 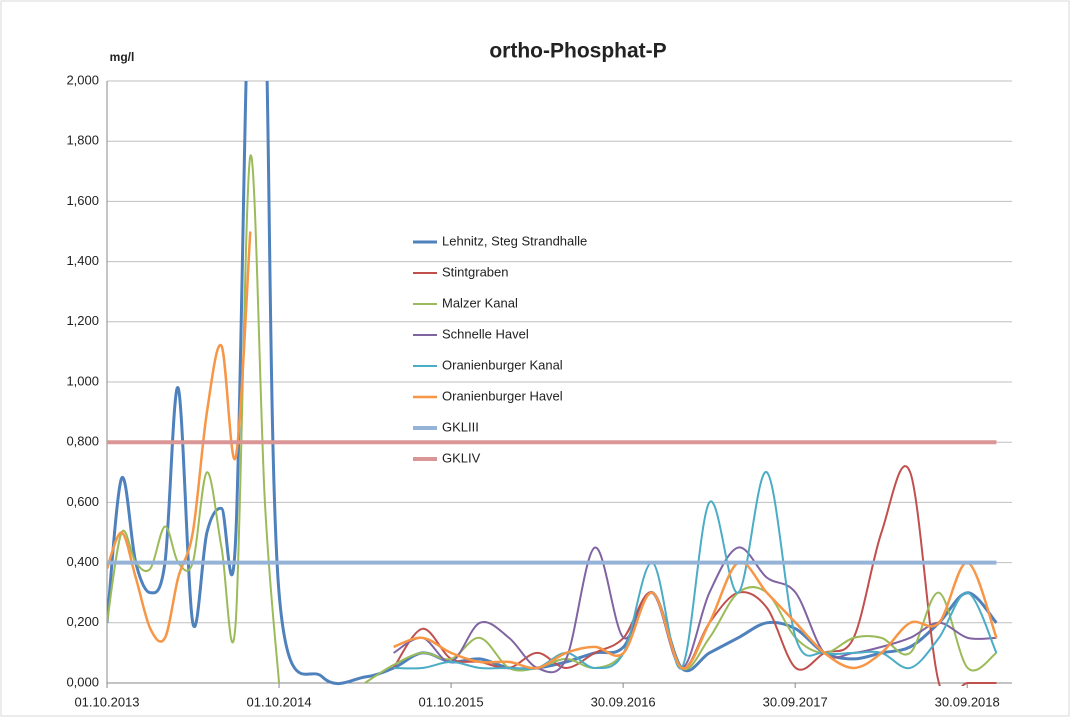 What do you see at coordinates (502, 395) in the screenshot?
I see `legend-label: Oranienburger Havel` at bounding box center [502, 395].